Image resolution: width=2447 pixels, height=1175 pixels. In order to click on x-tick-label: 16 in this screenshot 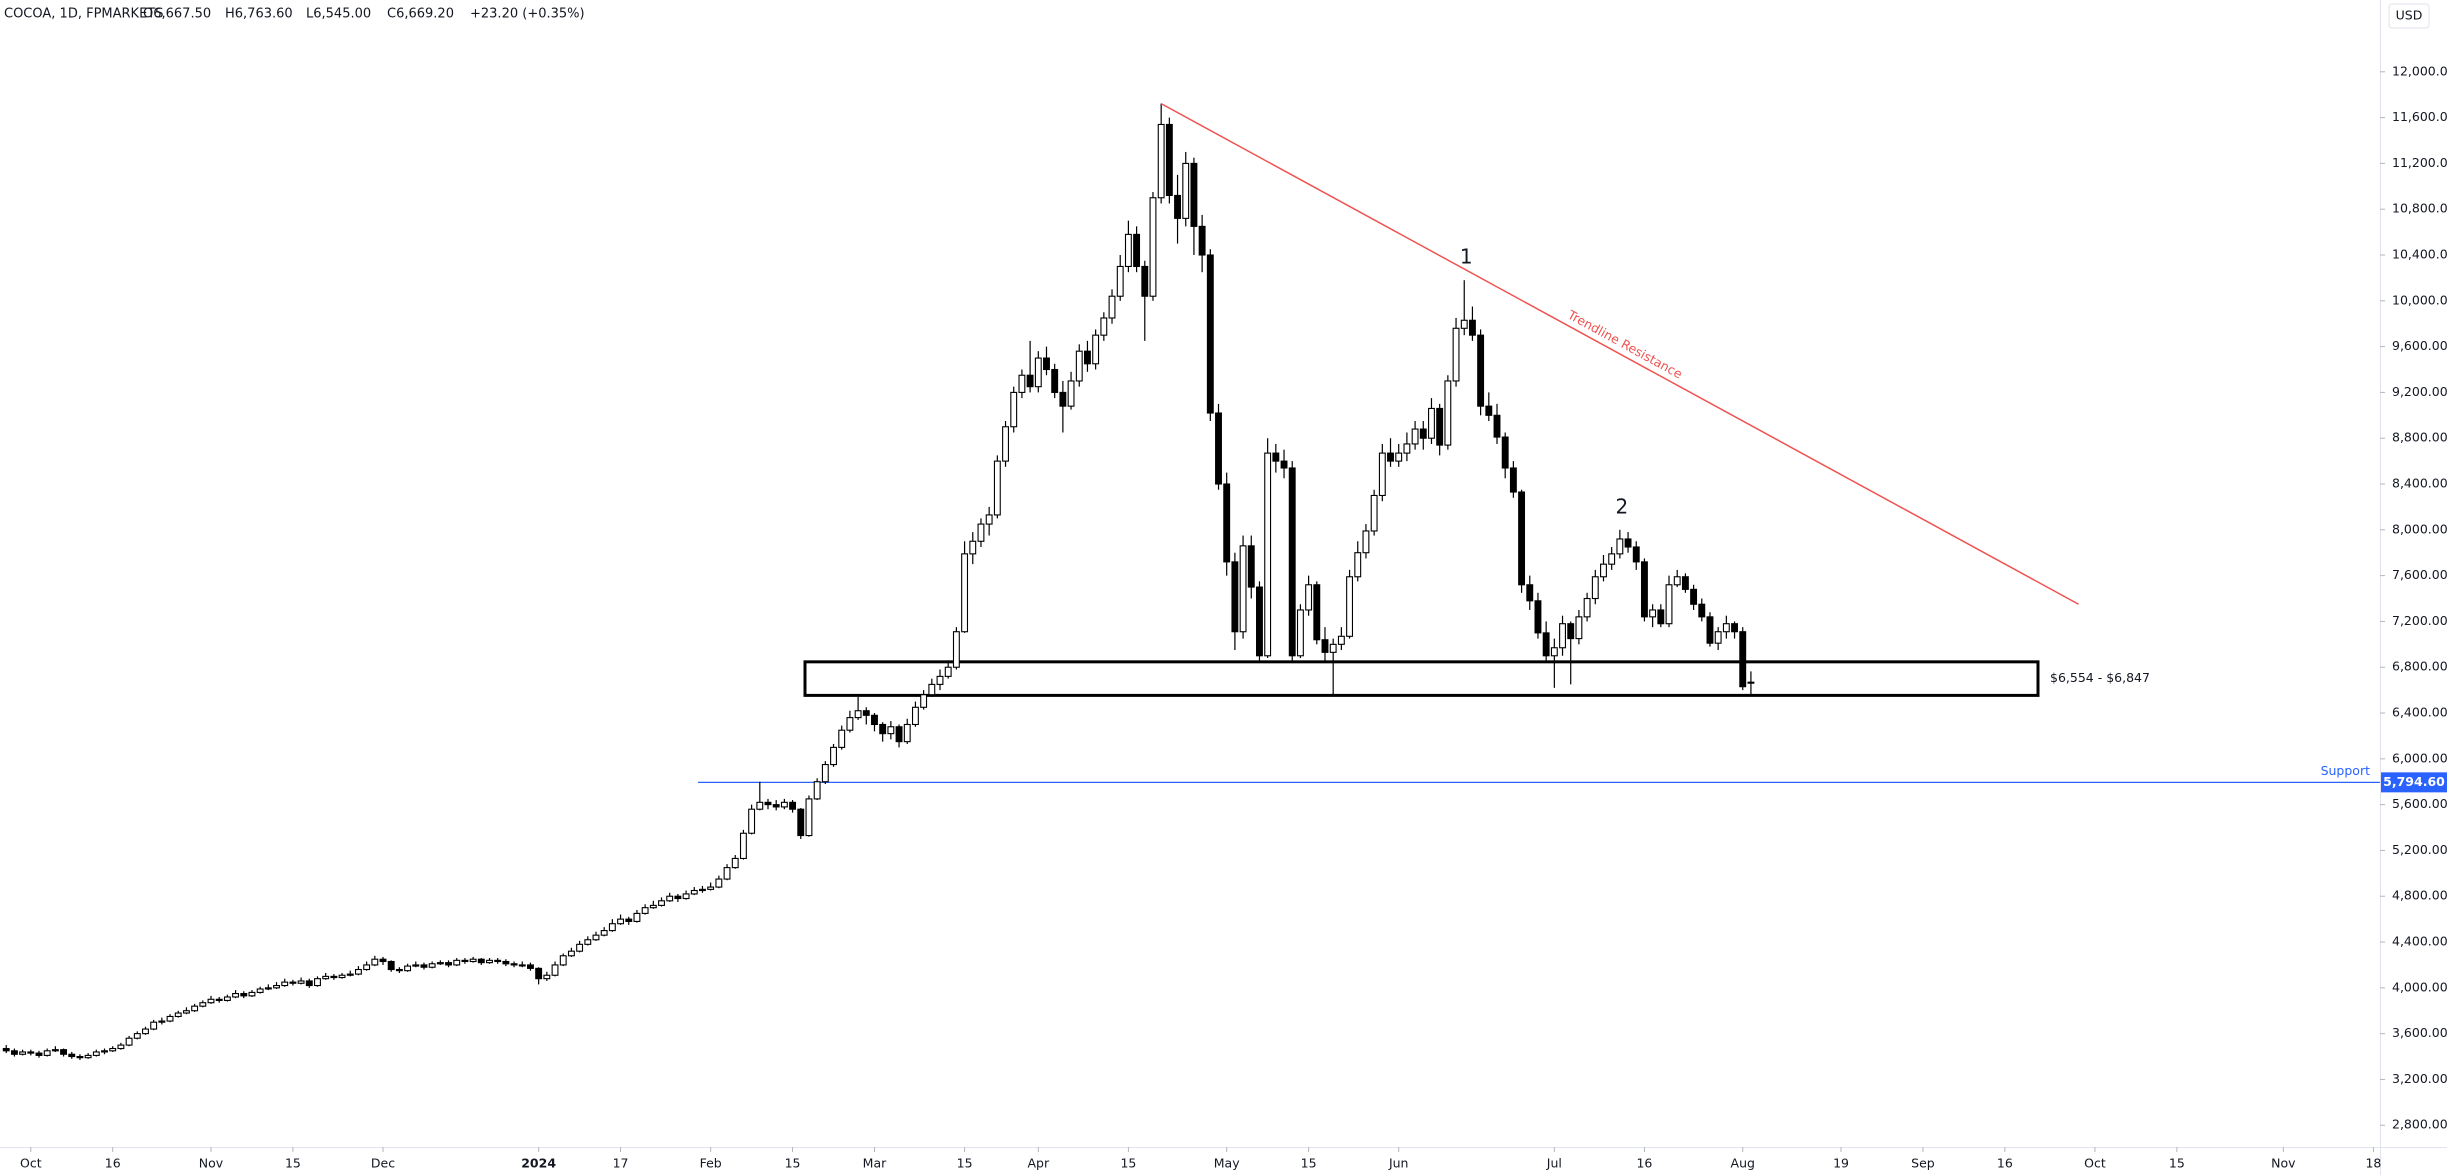, I will do `click(113, 1163)`.